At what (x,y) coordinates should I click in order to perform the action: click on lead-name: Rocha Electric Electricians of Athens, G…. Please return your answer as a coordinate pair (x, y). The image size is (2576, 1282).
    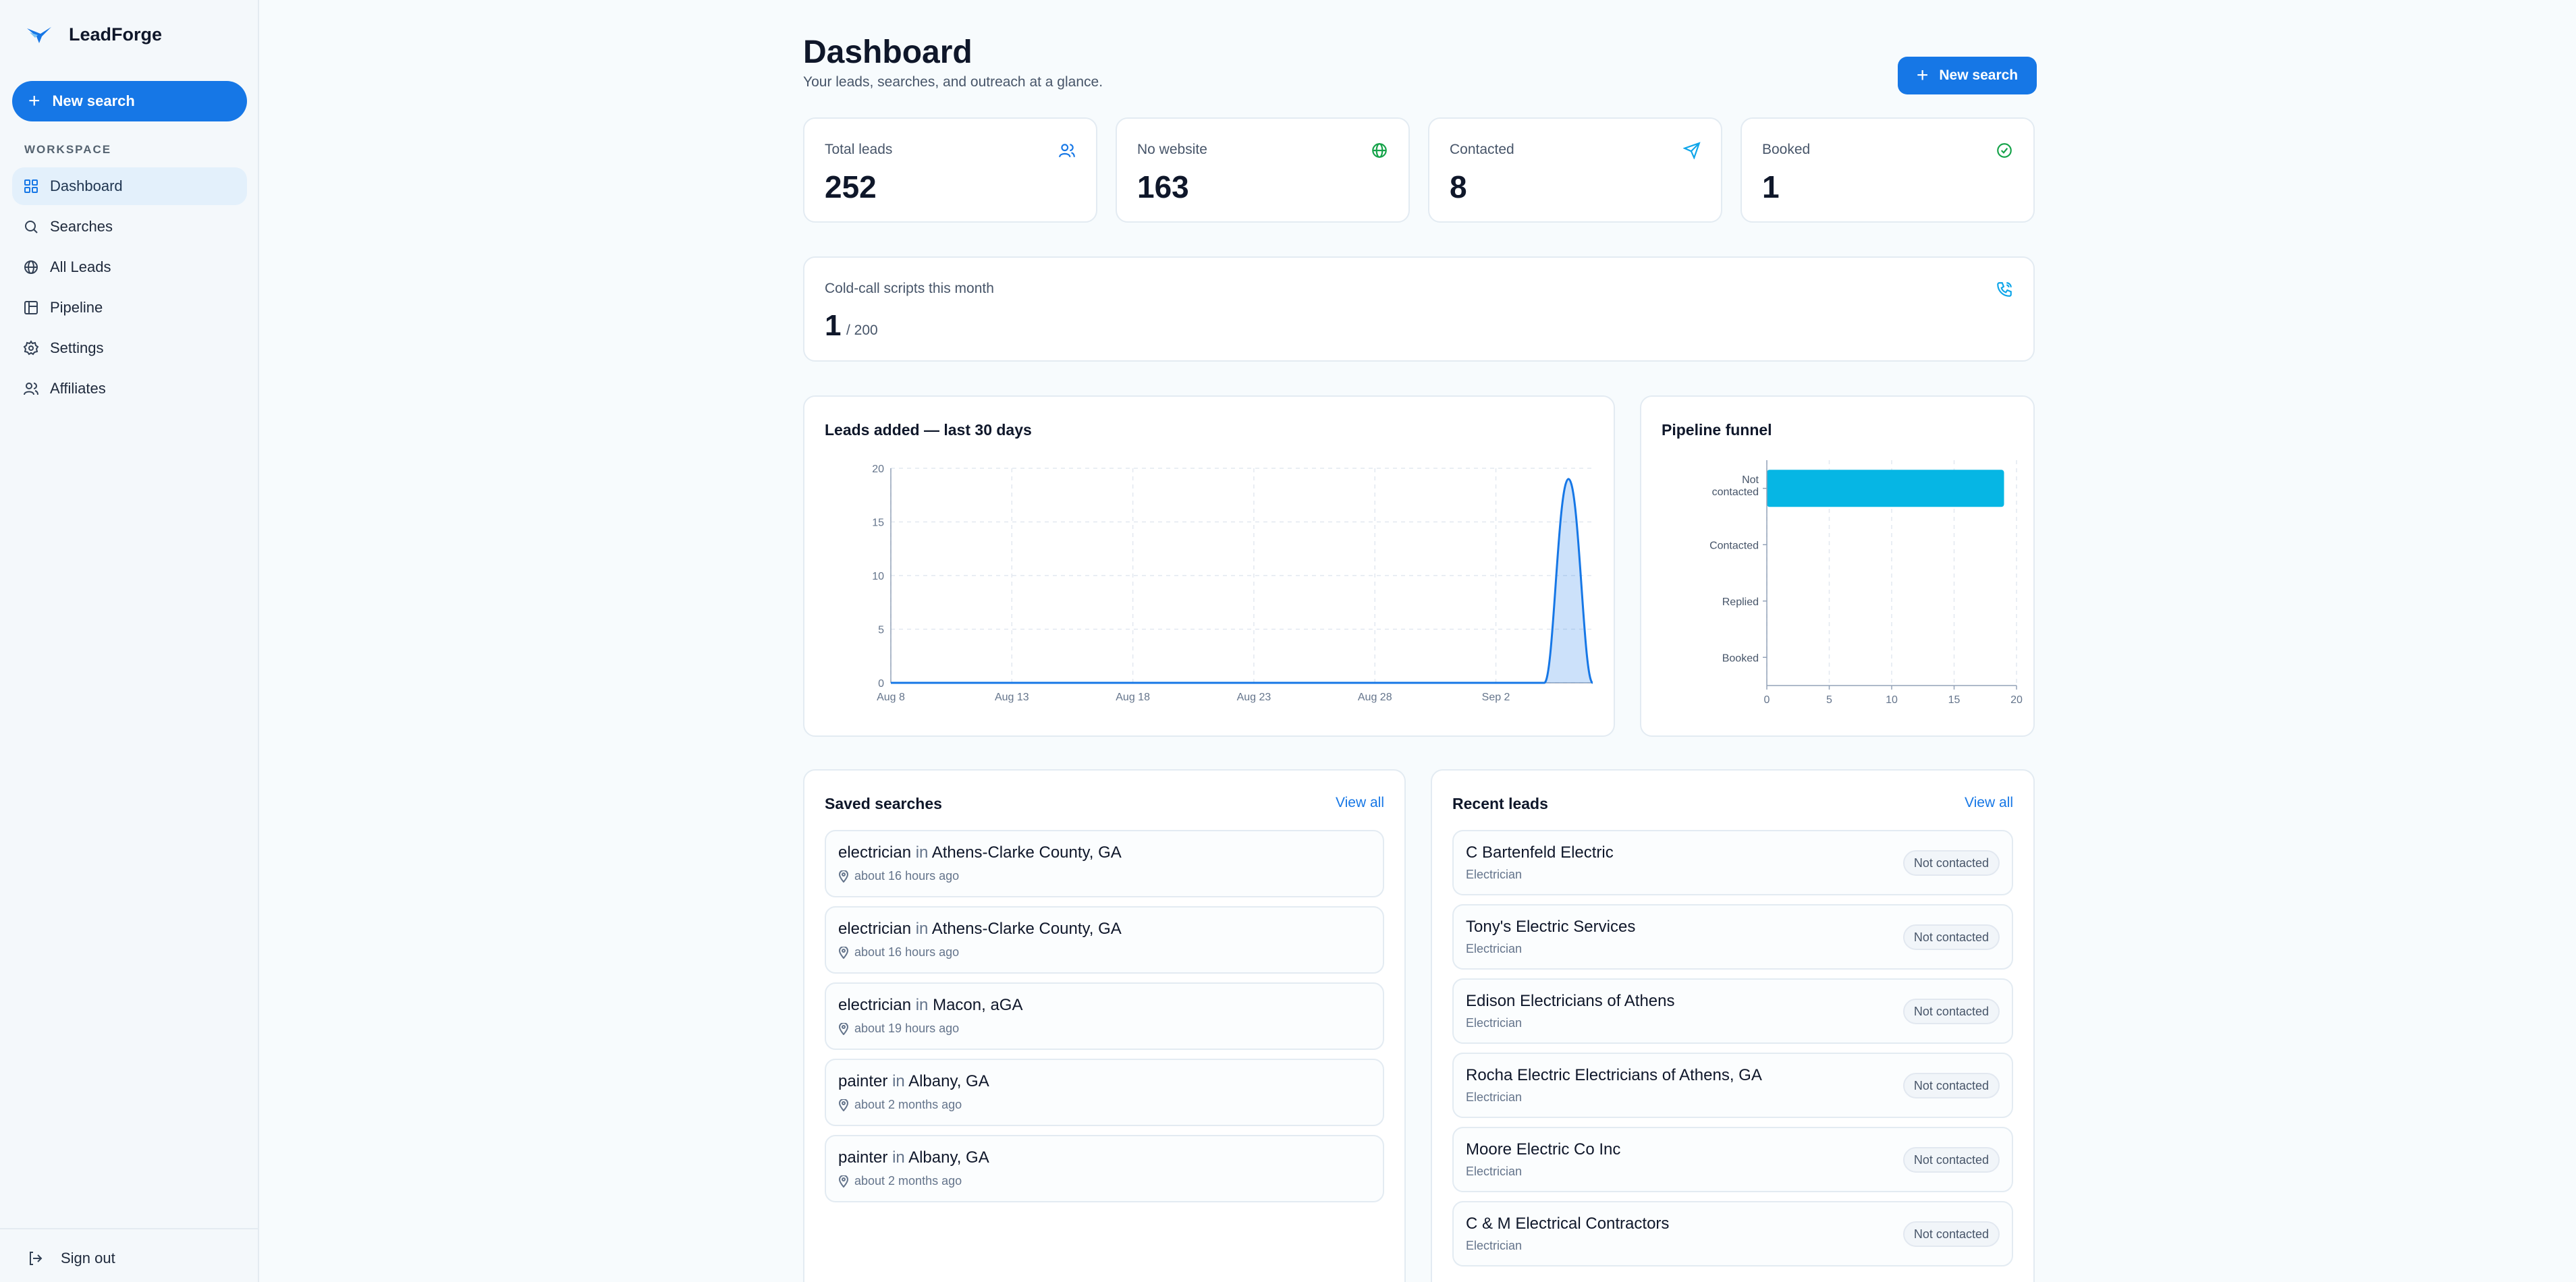
    Looking at the image, I should click on (1614, 1075).